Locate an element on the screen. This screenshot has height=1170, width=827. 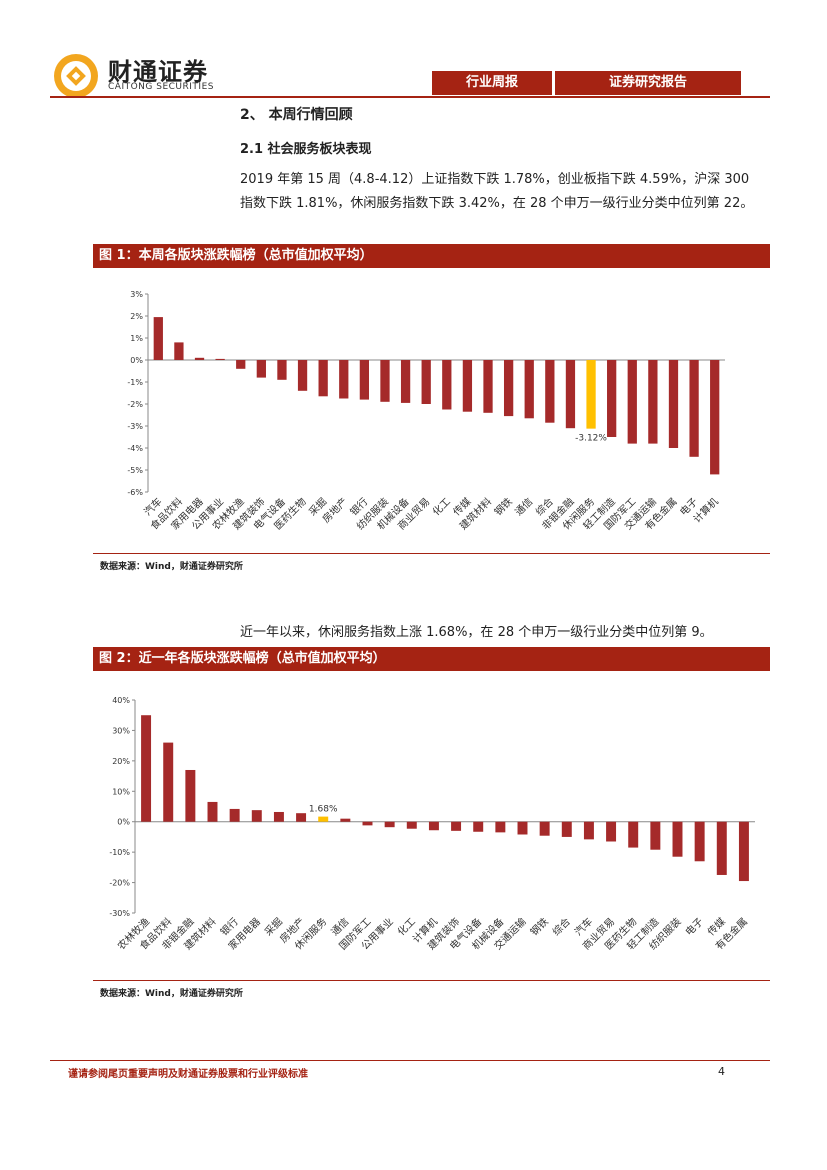
x-category-label: 通信 is located at coordinates (524, 507).